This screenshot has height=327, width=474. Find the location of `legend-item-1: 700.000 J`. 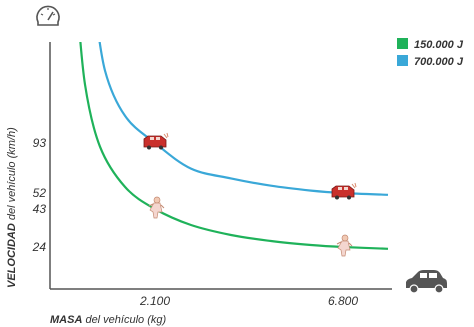

legend-item-1: 700.000 J is located at coordinates (430, 61).